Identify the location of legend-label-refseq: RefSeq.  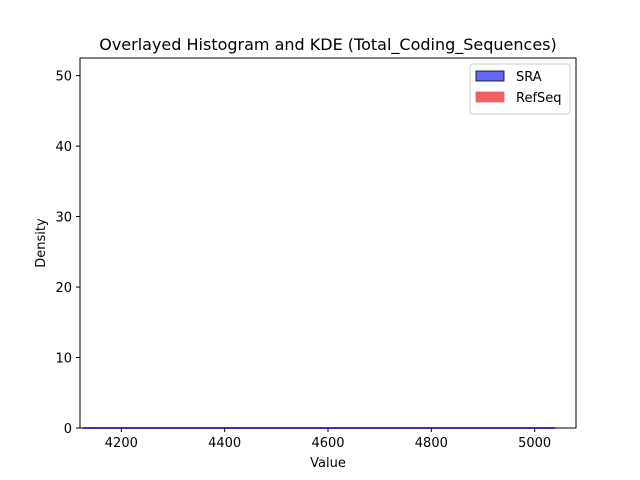
(539, 98).